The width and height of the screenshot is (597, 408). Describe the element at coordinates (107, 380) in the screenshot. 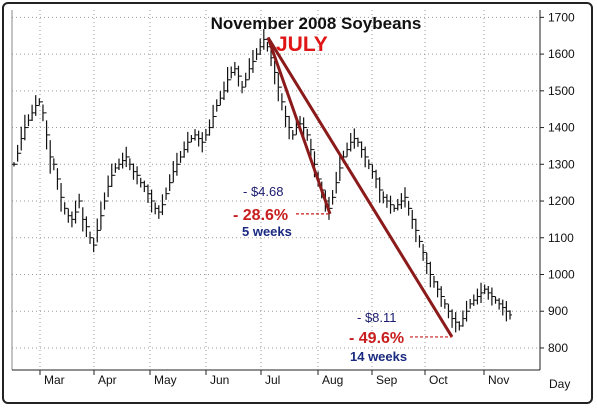

I see `x-tick-label: Apr` at that location.